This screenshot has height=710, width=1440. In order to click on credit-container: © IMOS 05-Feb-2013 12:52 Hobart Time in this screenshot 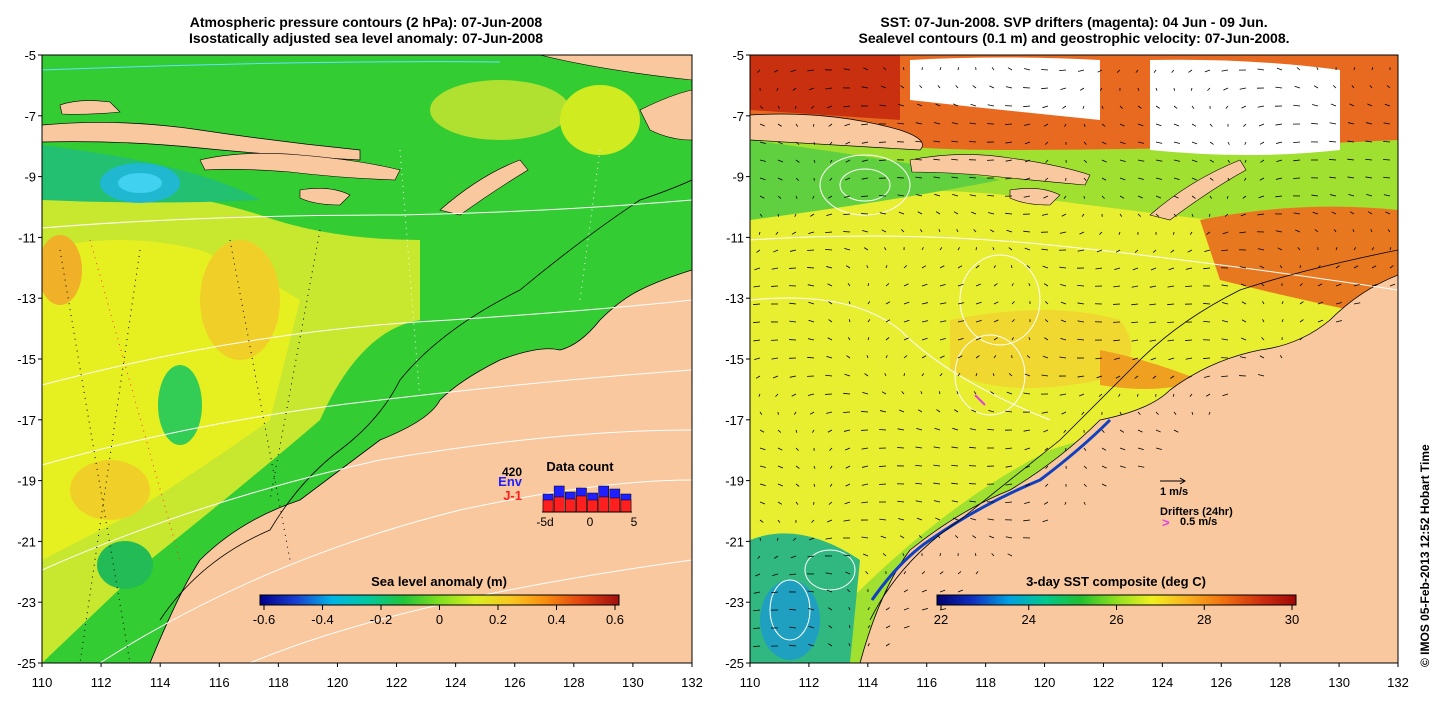, I will do `click(1425, 555)`.